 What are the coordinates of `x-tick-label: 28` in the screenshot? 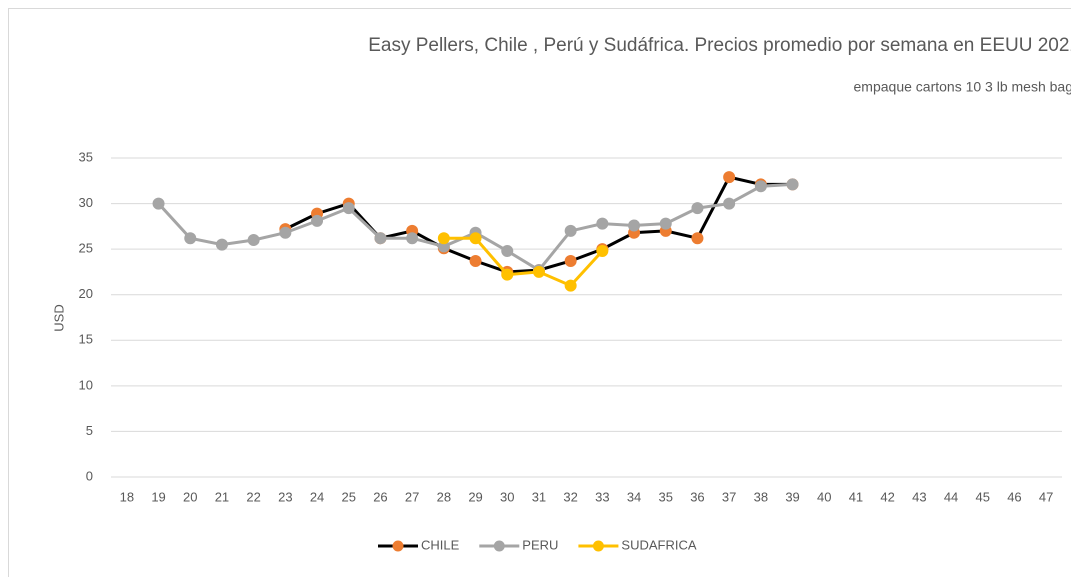 It's located at (444, 496).